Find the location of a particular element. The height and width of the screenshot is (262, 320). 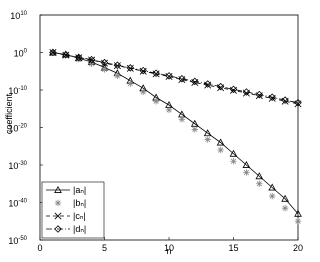

y-tick-exponent: -30 is located at coordinates (22, 164).